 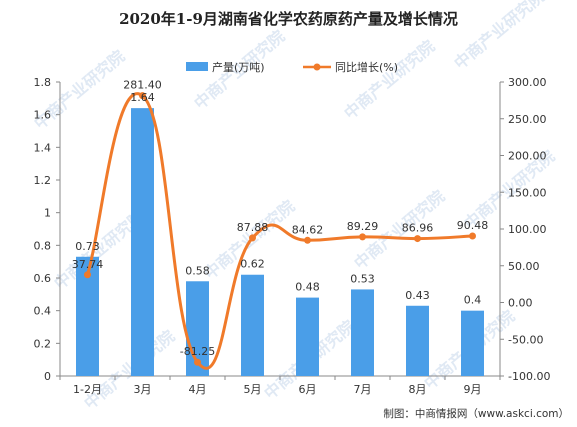 I want to click on bar-value-label: 1.64, so click(x=142, y=97).